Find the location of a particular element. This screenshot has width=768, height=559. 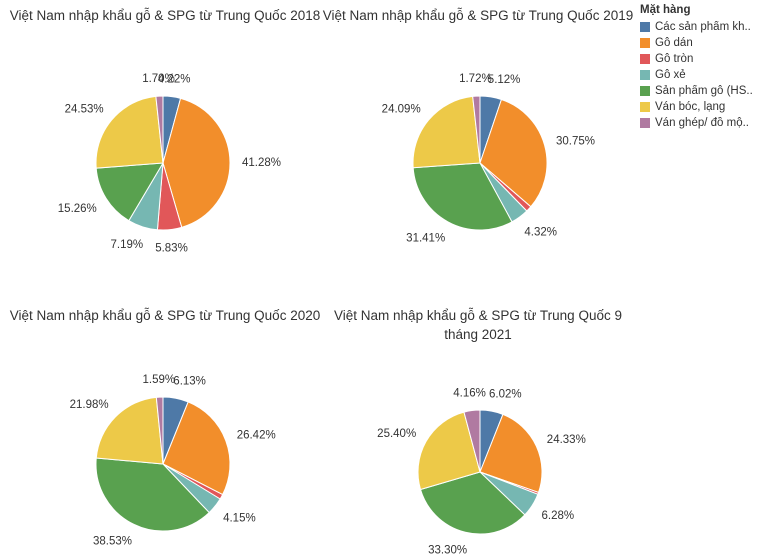

legend-item: Các sản phẩm kh.. is located at coordinates (704, 27).